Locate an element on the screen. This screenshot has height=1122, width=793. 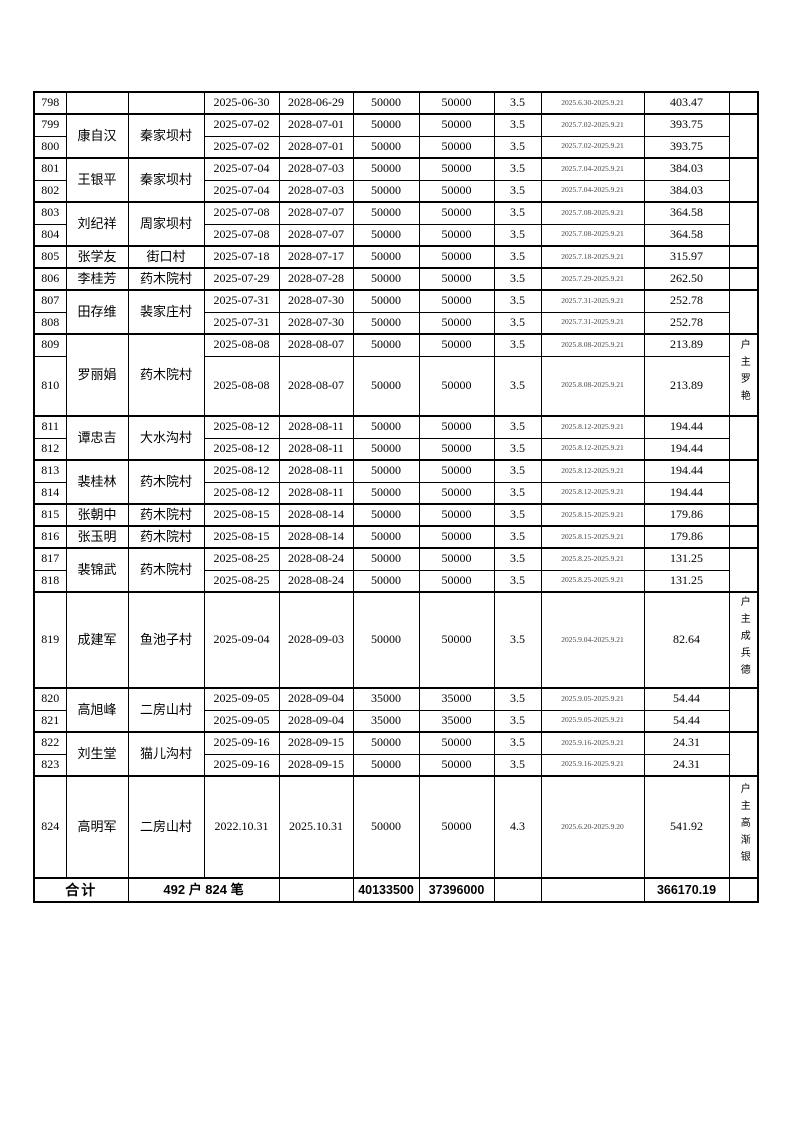
cell-village: 秦家坝村 is located at coordinates (166, 180).